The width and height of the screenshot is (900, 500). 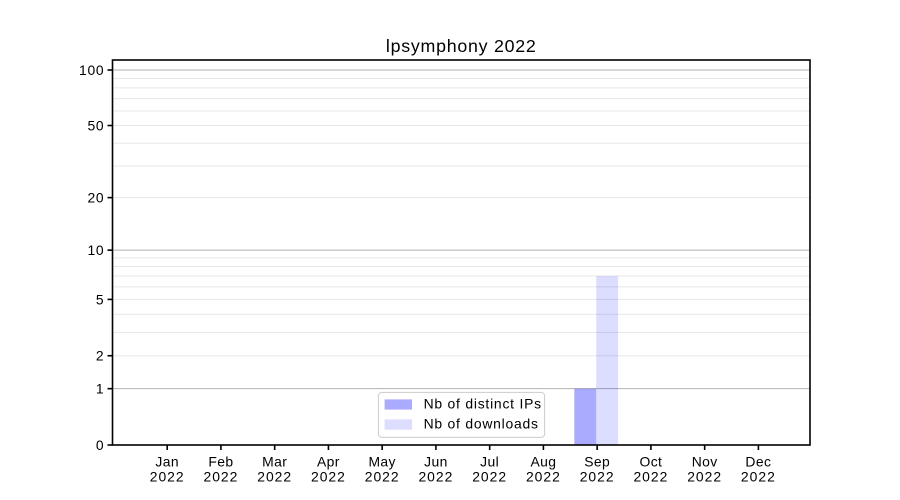 What do you see at coordinates (381, 461) in the screenshot?
I see `svg-text: May` at bounding box center [381, 461].